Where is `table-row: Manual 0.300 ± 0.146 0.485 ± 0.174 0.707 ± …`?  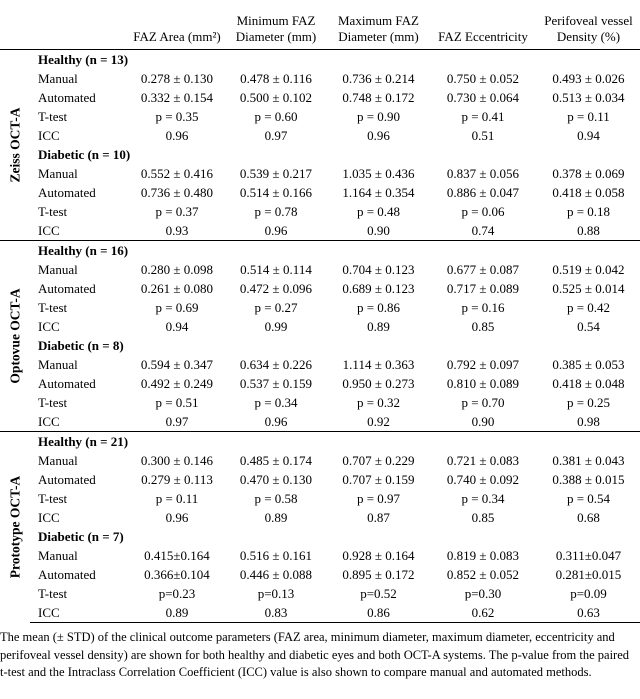
table-row: Manual 0.300 ± 0.146 0.485 ± 0.174 0.707 ± … is located at coordinates (320, 460).